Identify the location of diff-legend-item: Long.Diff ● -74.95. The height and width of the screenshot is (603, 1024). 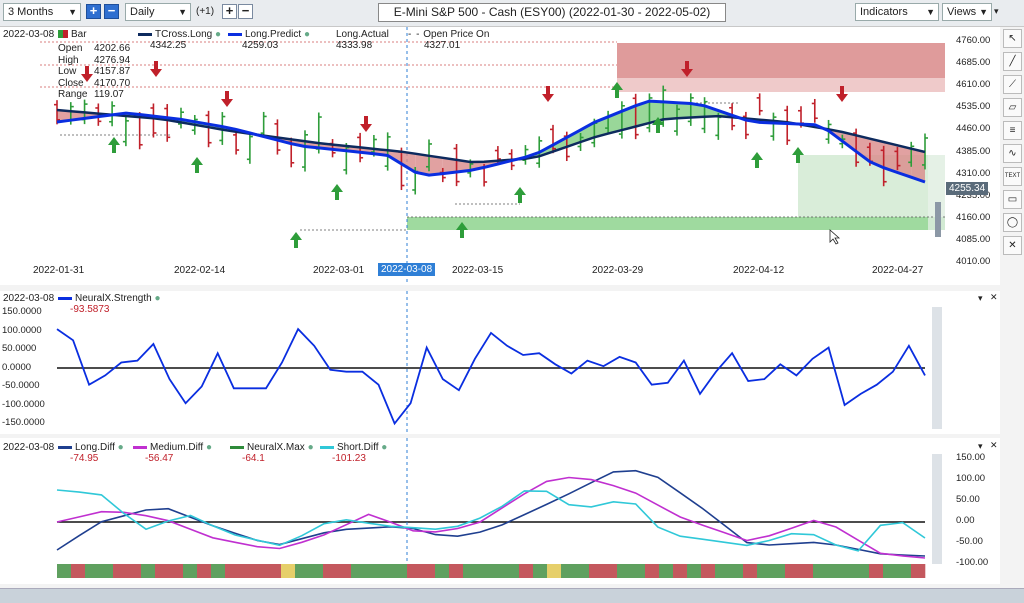
(91, 453).